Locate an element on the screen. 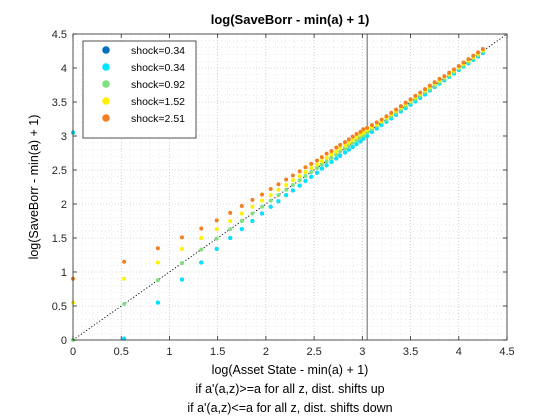 The height and width of the screenshot is (420, 560). legend-label: shock=1.52 is located at coordinates (158, 102).